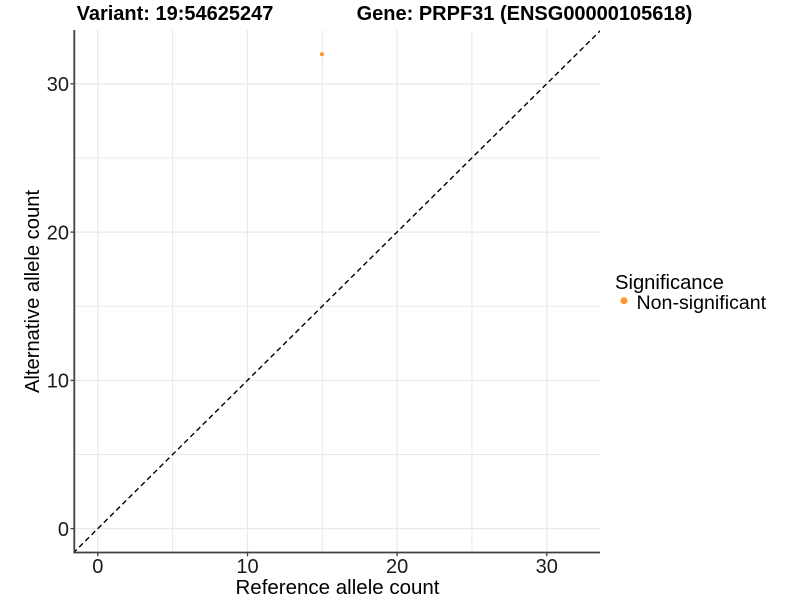  Describe the element at coordinates (669, 283) in the screenshot. I see `svg-text: Significance` at that location.